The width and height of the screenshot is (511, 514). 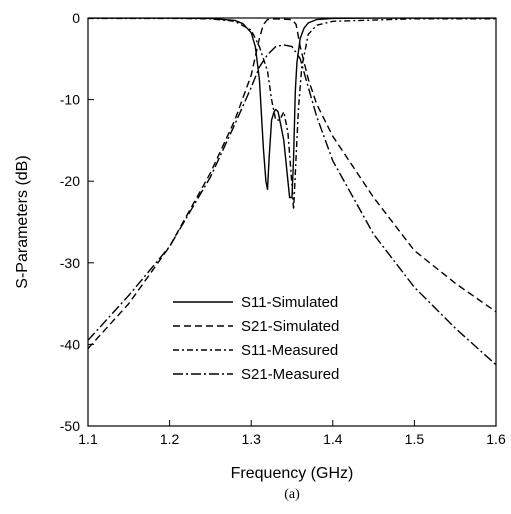 I want to click on y-axis-label: S-Parameters (dB), so click(x=22, y=221).